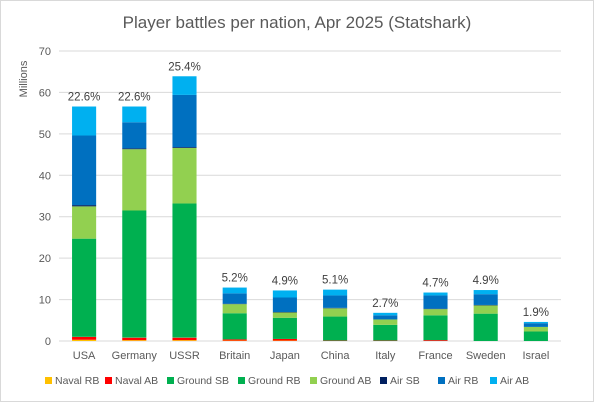 This screenshot has width=594, height=402. Describe the element at coordinates (335, 281) in the screenshot. I see `data-label: 5.1%` at that location.